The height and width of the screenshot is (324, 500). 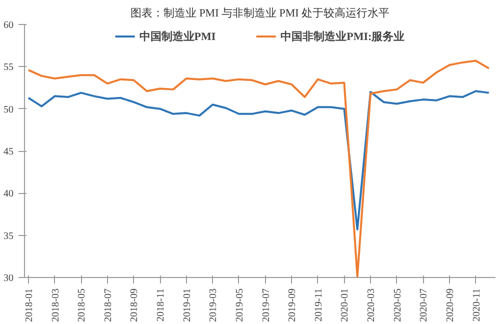 What do you see at coordinates (9, 236) in the screenshot?
I see `y-tick-label: 35` at bounding box center [9, 236].